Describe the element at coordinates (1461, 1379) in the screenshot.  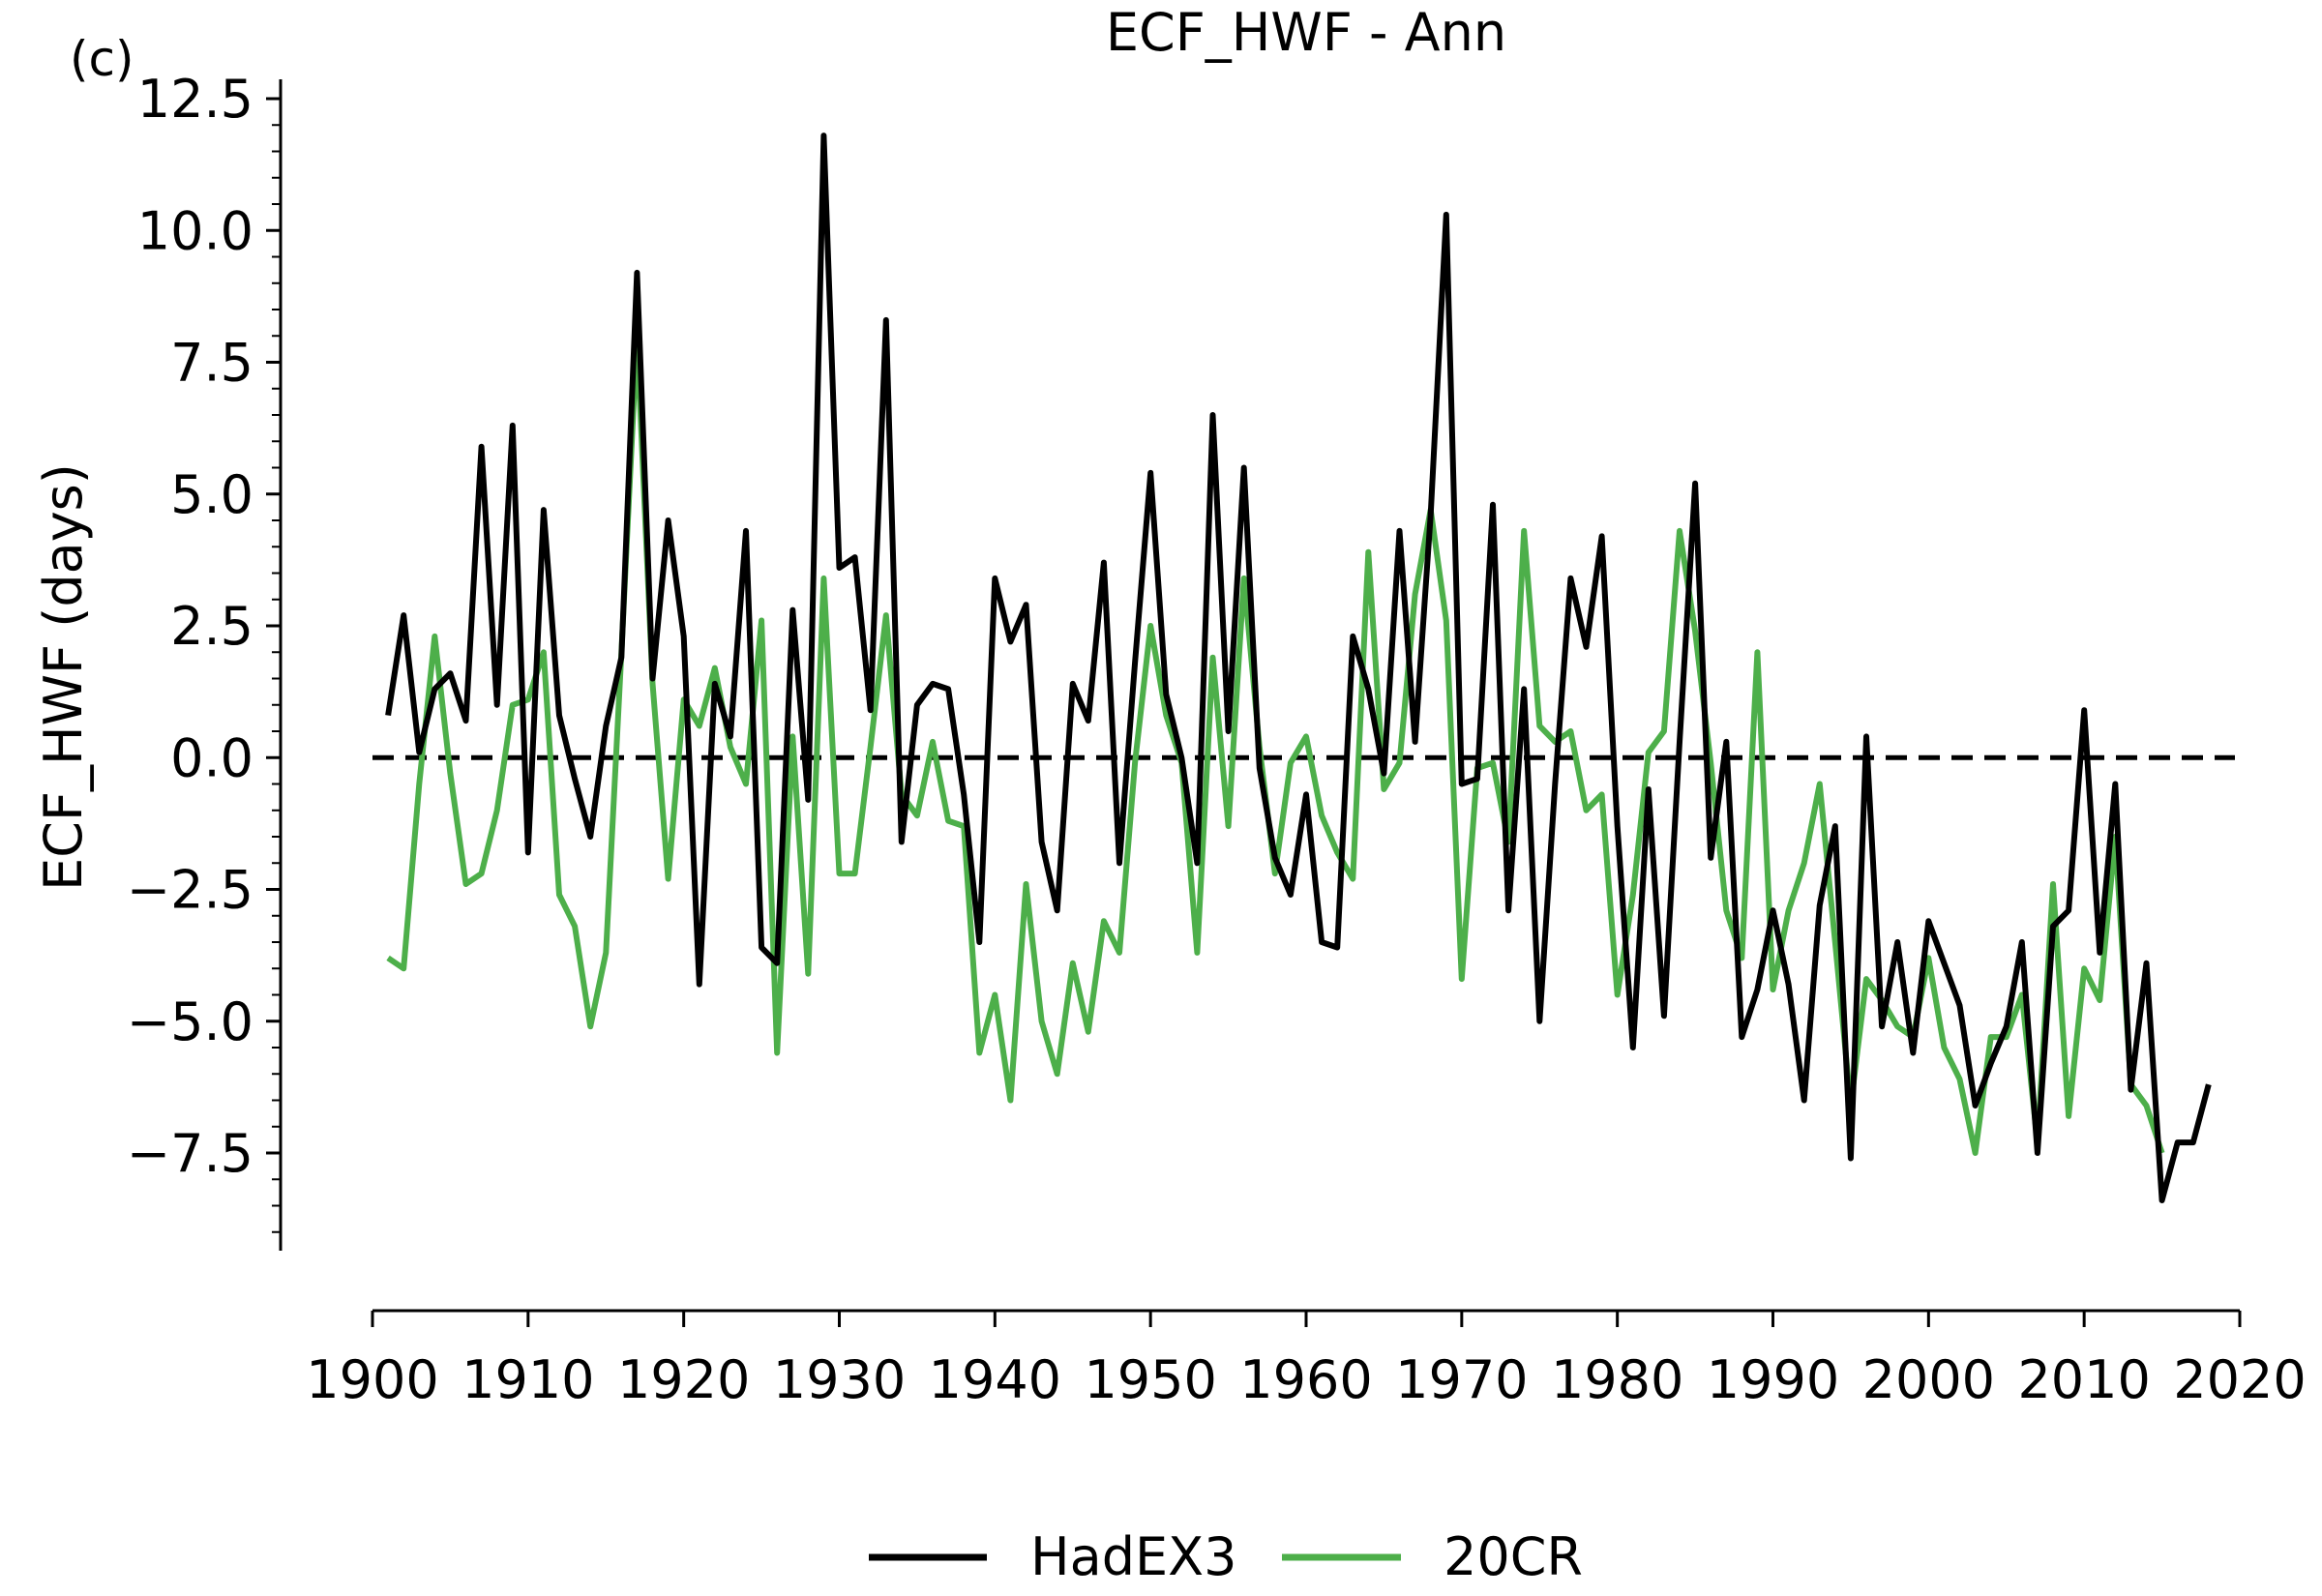
I see `x-tick-label: 1970` at that location.